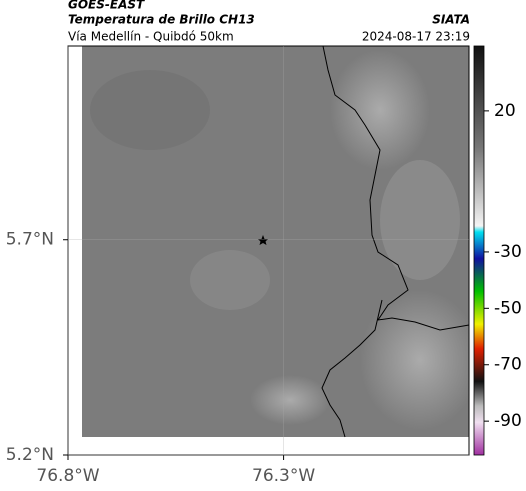  What do you see at coordinates (508, 421) in the screenshot?
I see `colorbar-tick-label: -90` at bounding box center [508, 421].